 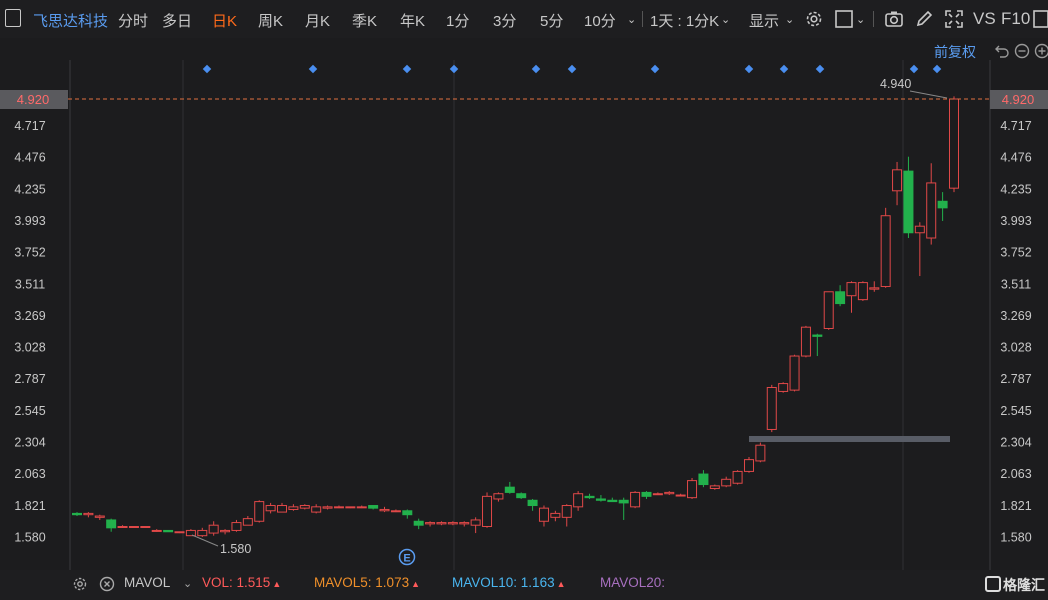 What do you see at coordinates (894, 19) in the screenshot?
I see `camera-icon` at bounding box center [894, 19].